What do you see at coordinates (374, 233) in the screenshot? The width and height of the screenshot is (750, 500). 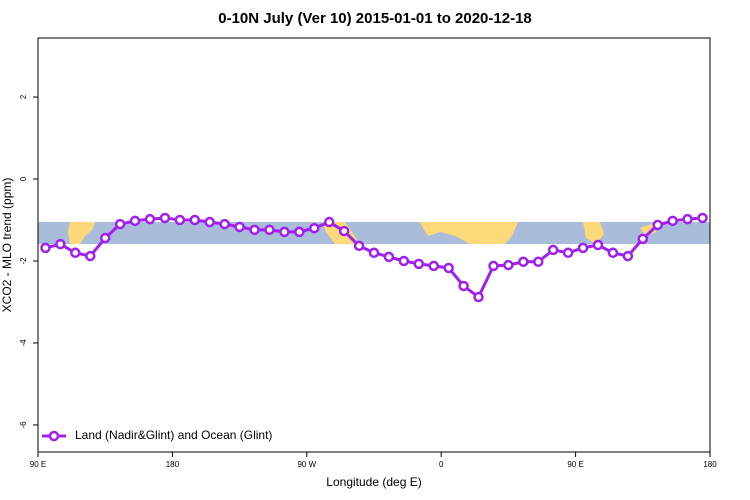 I see `map-strip` at bounding box center [374, 233].